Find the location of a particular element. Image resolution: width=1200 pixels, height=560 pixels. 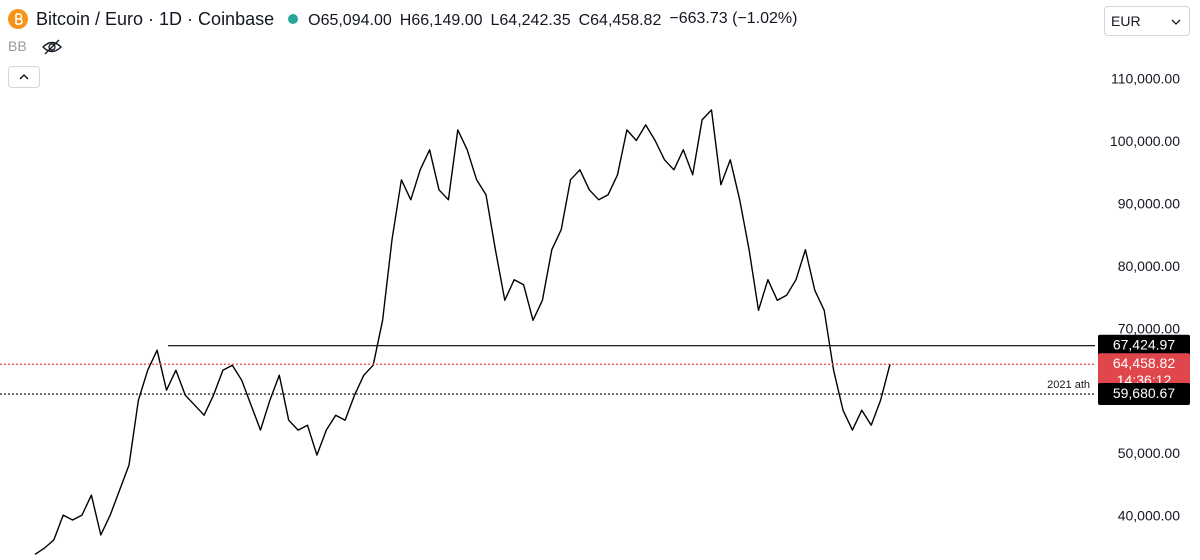

level-note: 2021 ath is located at coordinates (1068, 385).